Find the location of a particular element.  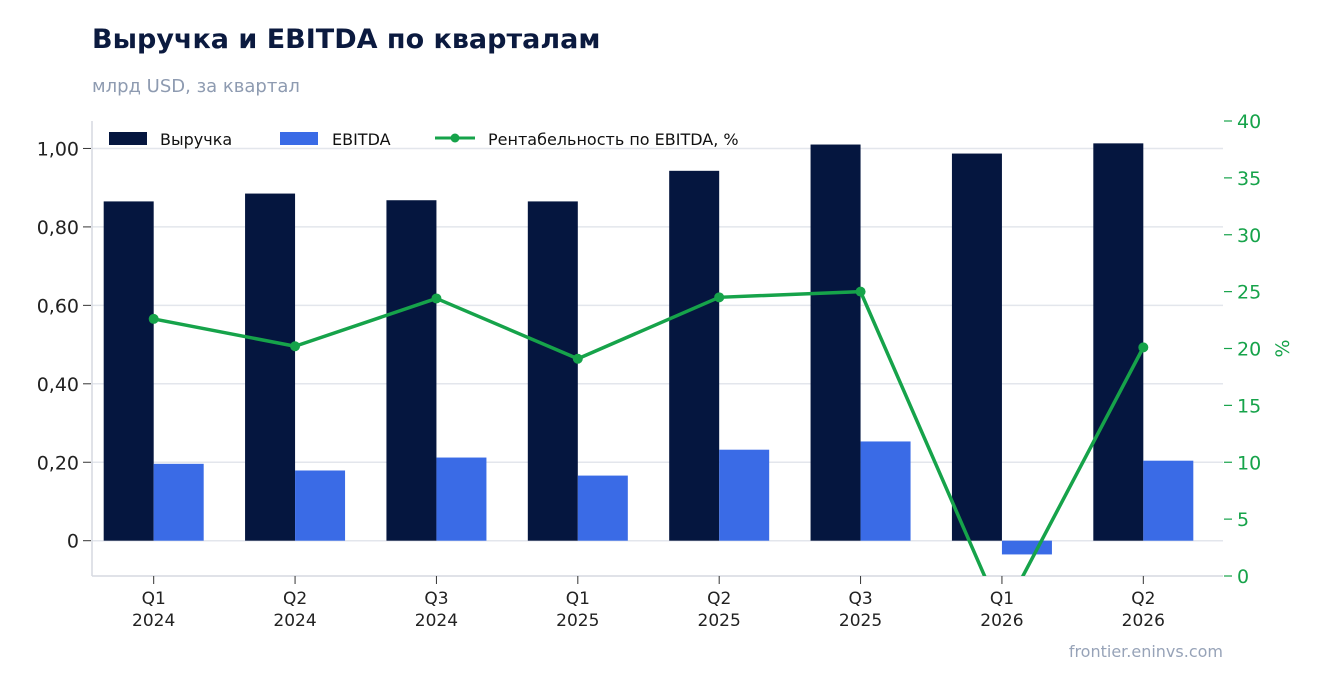

right-tick-label: 25 is located at coordinates (1249, 293).